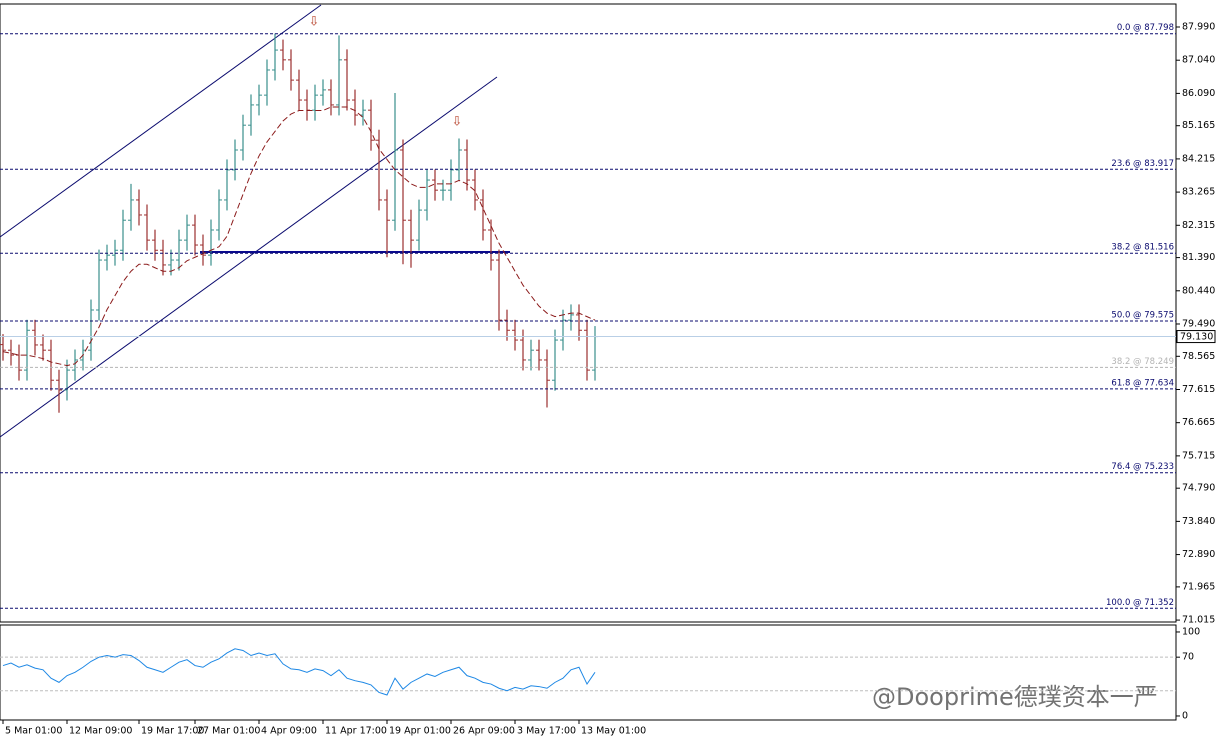 The height and width of the screenshot is (743, 1216). I want to click on x-tick-label: 19 Apr 01:00, so click(420, 731).